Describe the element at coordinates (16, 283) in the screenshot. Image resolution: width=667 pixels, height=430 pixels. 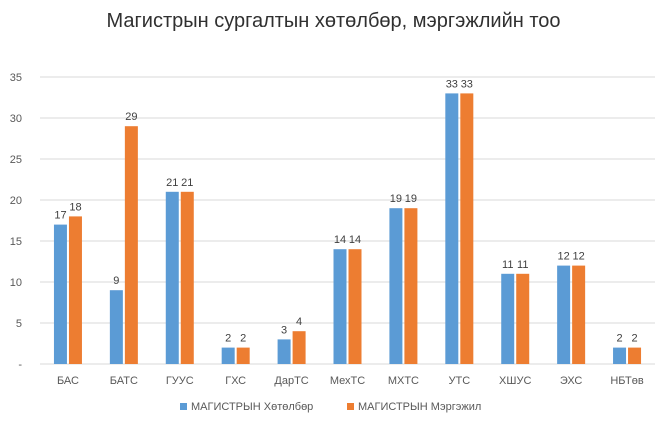
I see `y-tick-label: 10` at that location.